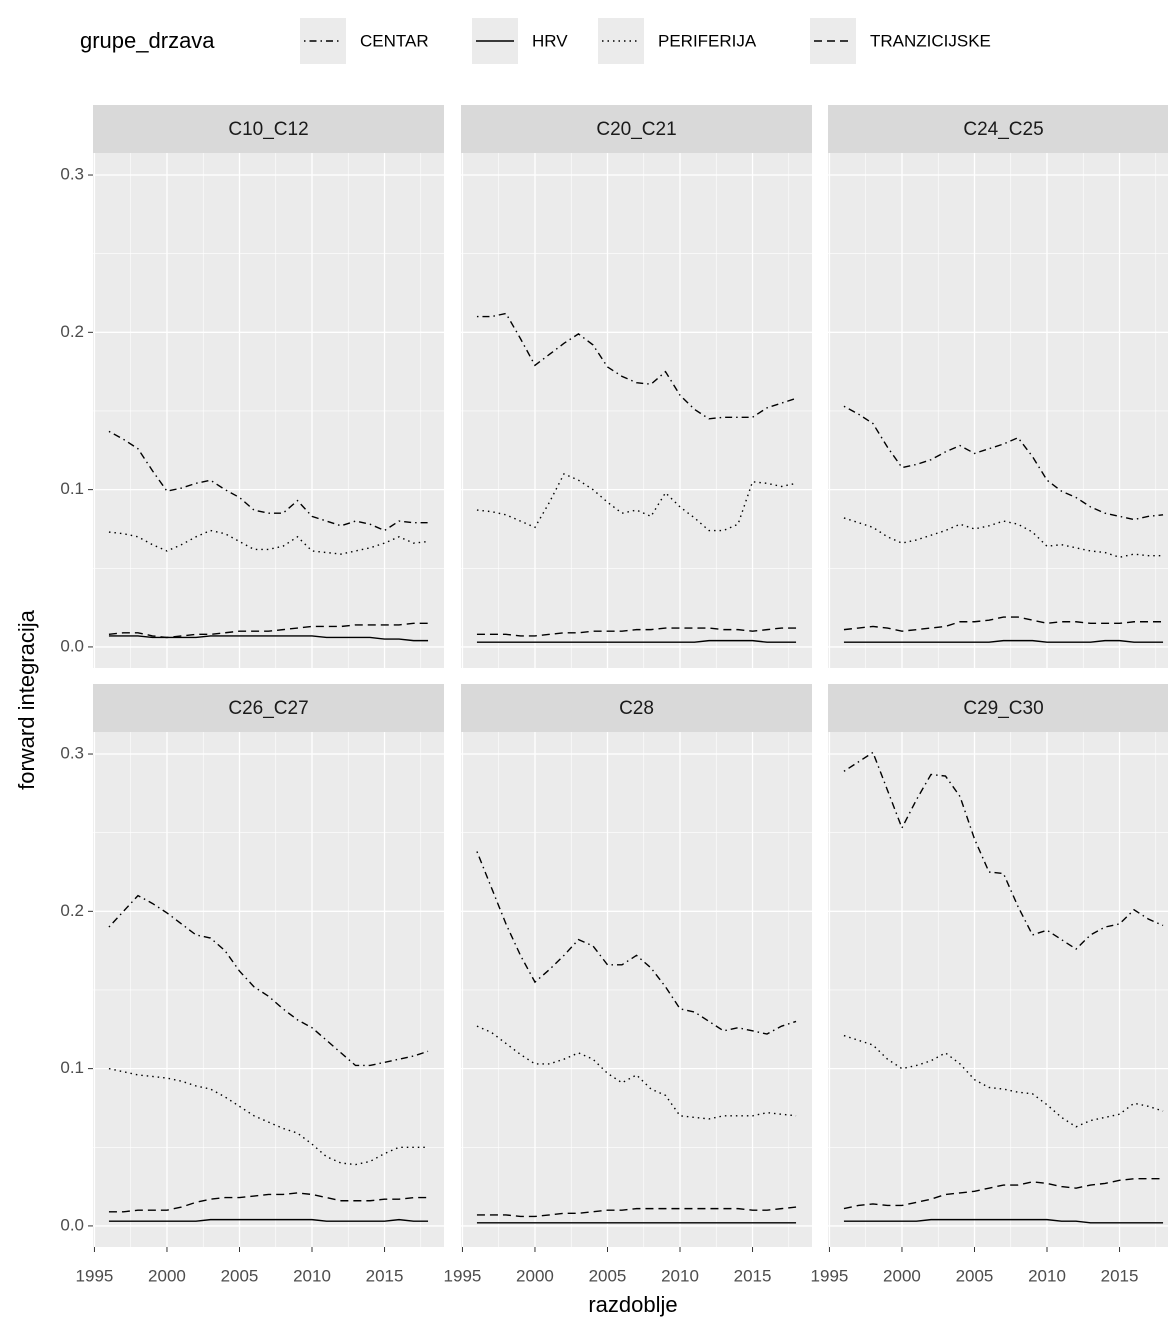 The image size is (1168, 1323). I want to click on strip-title: C20_C21, so click(636, 129).